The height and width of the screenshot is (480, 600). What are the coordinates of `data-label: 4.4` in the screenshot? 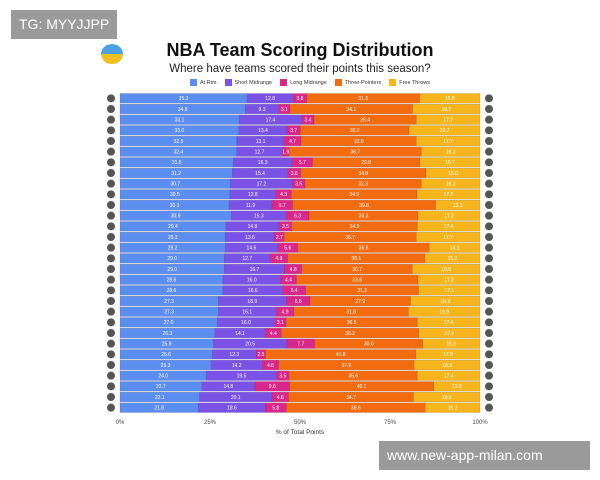 It's located at (288, 280).